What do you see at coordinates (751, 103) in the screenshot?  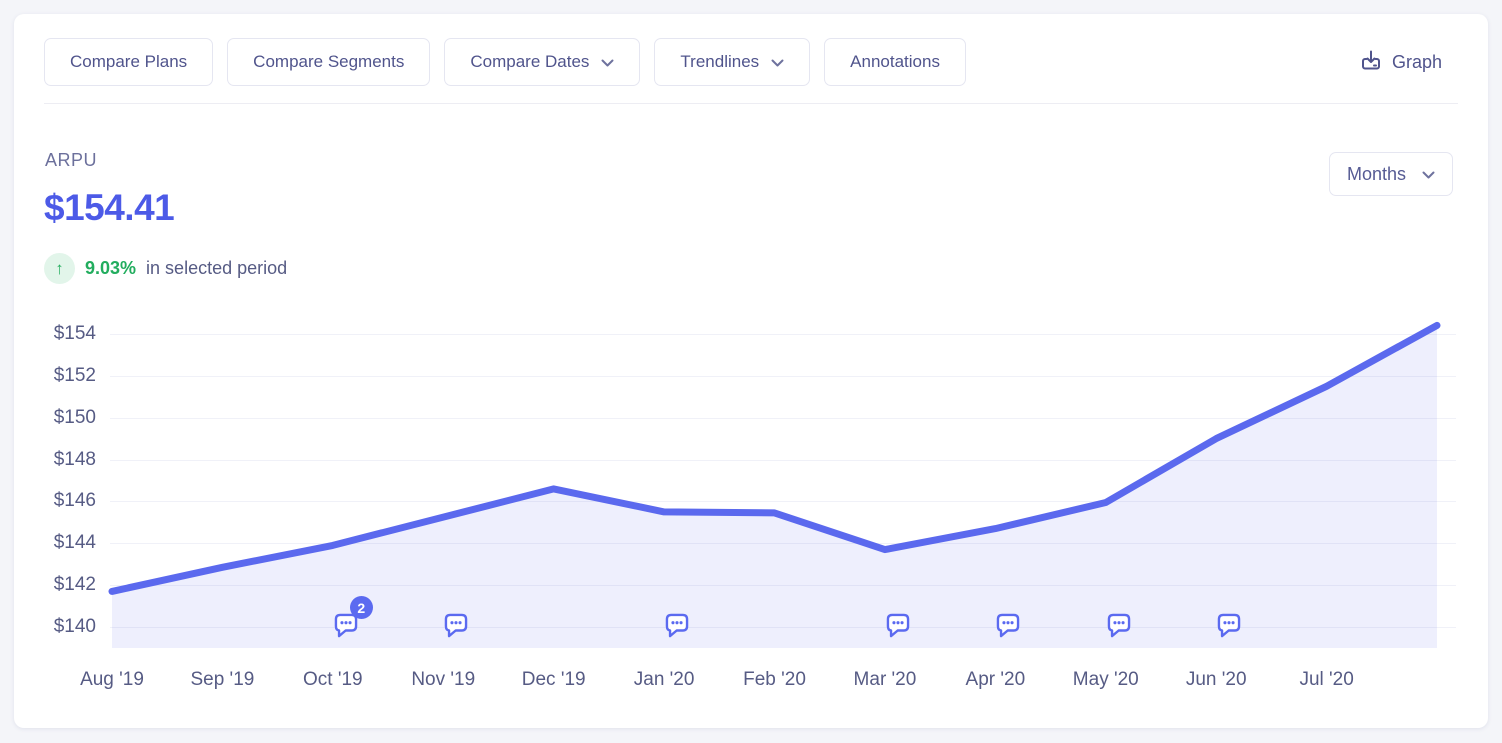 I see `toolbar-divider` at bounding box center [751, 103].